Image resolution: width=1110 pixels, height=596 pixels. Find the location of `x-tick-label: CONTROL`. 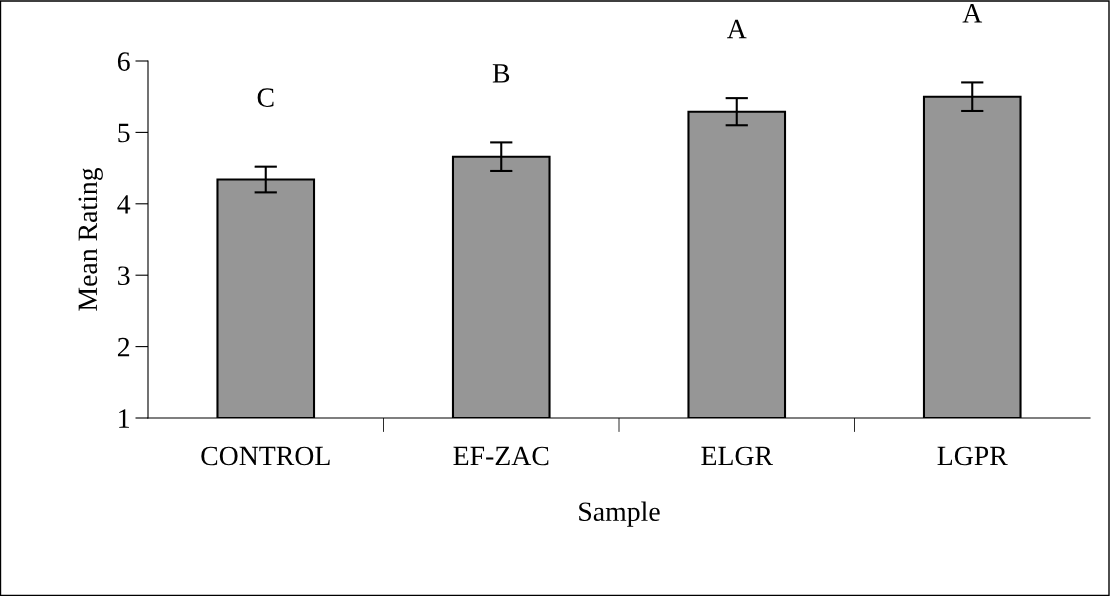

x-tick-label: CONTROL is located at coordinates (265, 456).